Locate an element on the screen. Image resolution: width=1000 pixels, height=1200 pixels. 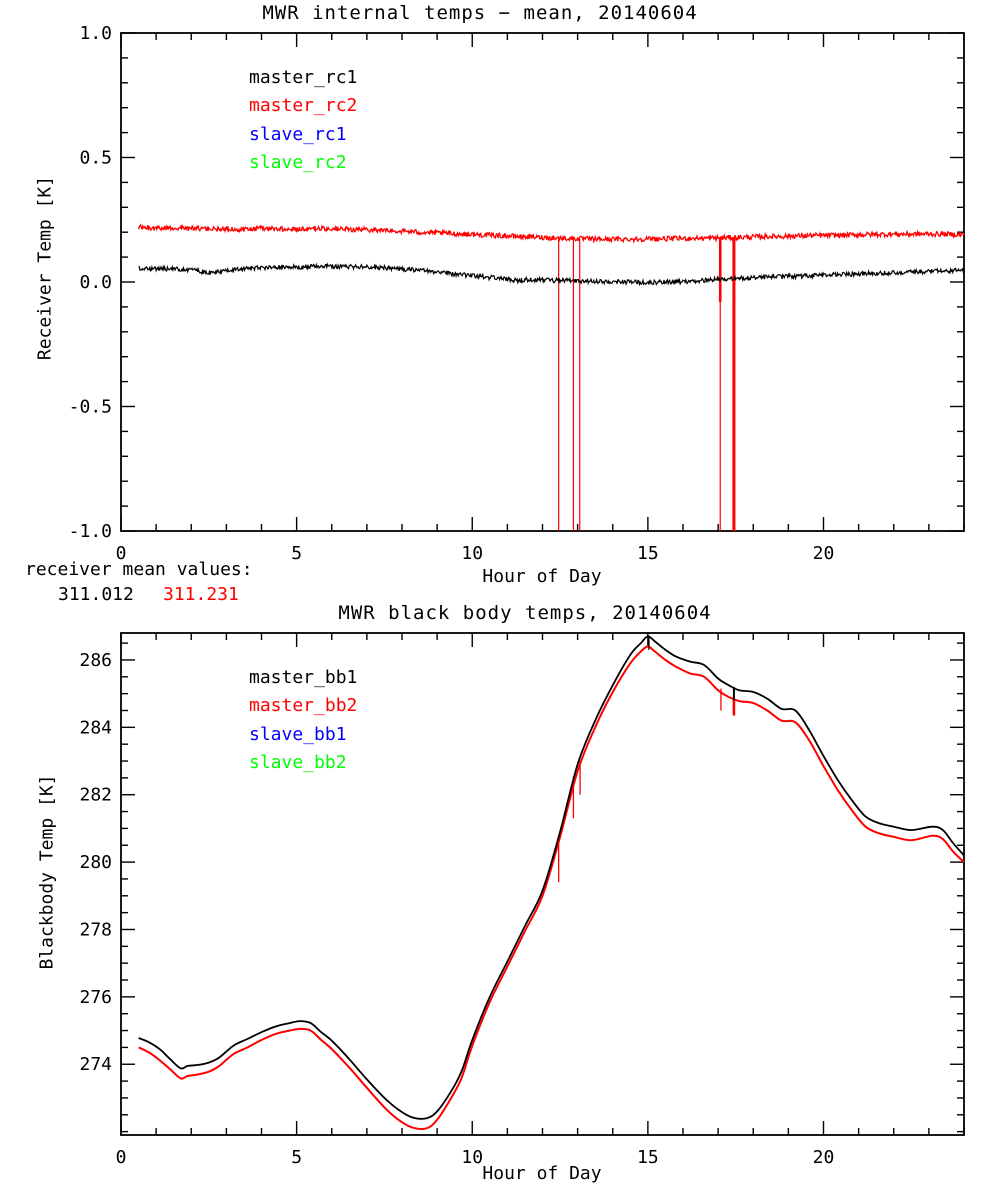
y-tick-label: 280 is located at coordinates (95, 862).